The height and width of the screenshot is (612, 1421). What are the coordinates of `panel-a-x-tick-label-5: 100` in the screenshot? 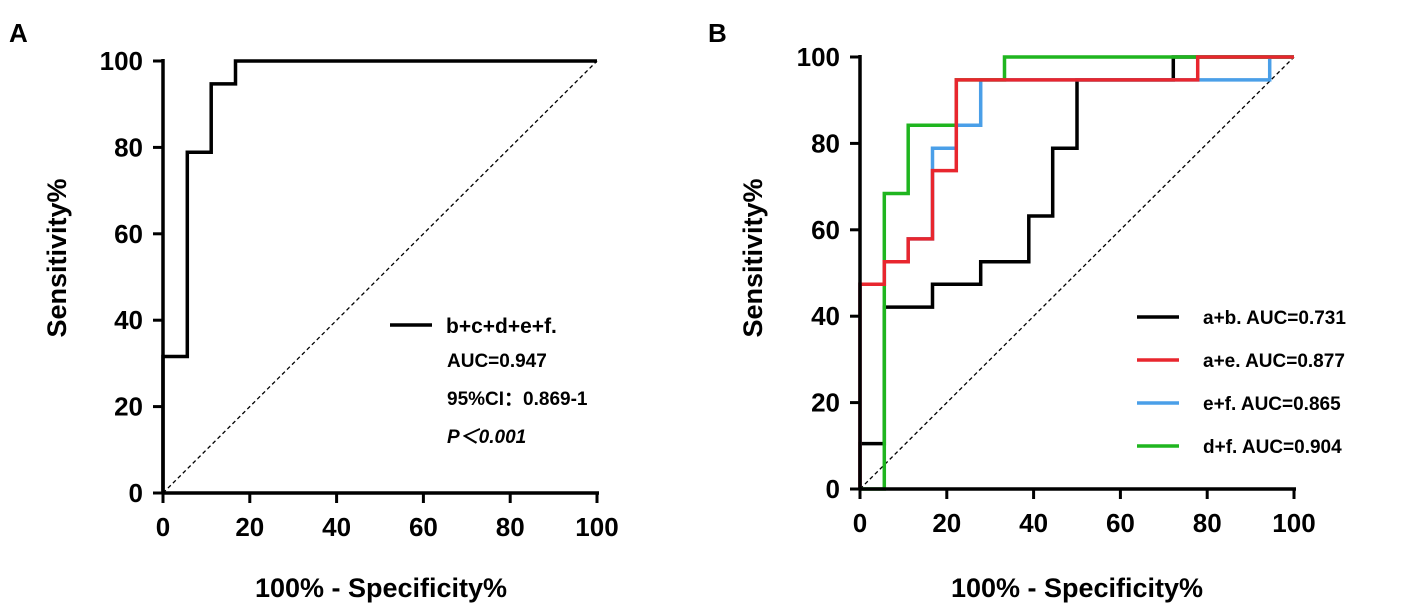 It's located at (596, 527).